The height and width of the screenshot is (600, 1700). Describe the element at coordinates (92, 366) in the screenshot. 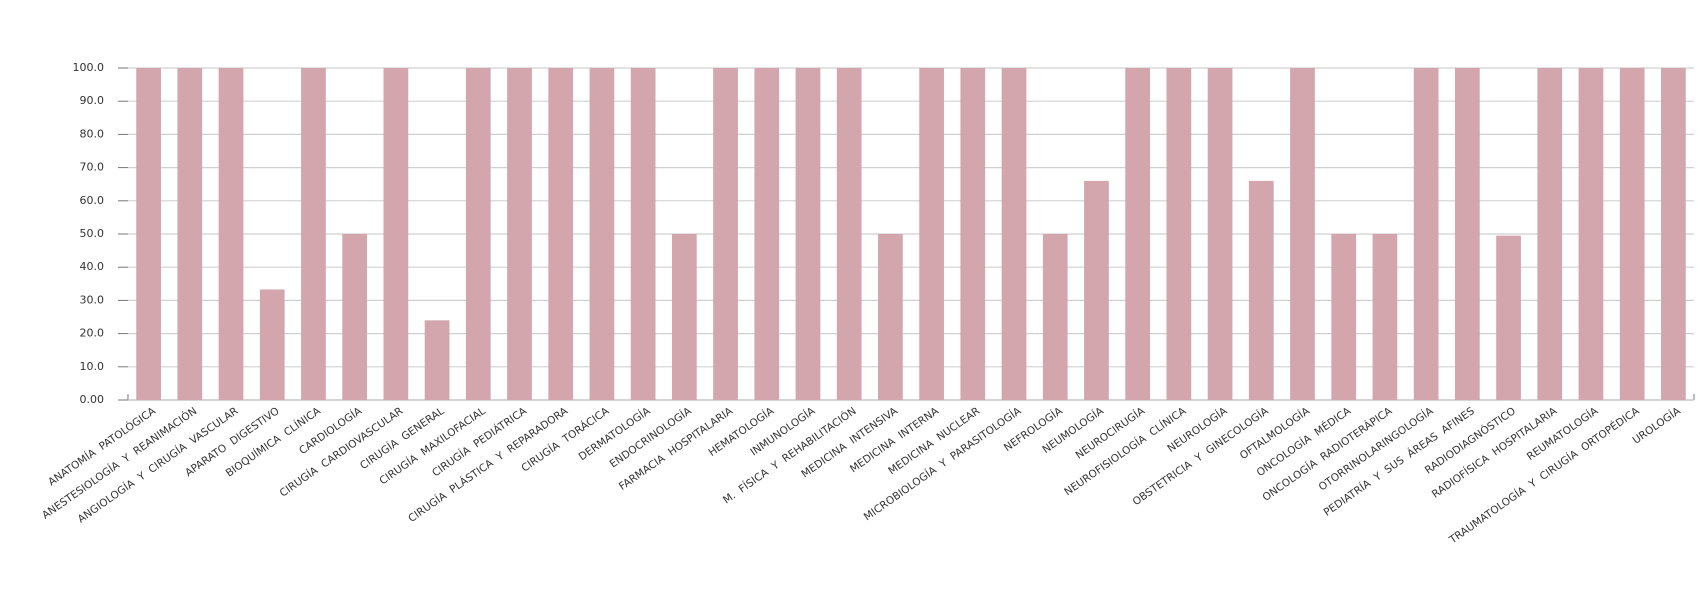

I see `y-tick-label: 10.0` at that location.